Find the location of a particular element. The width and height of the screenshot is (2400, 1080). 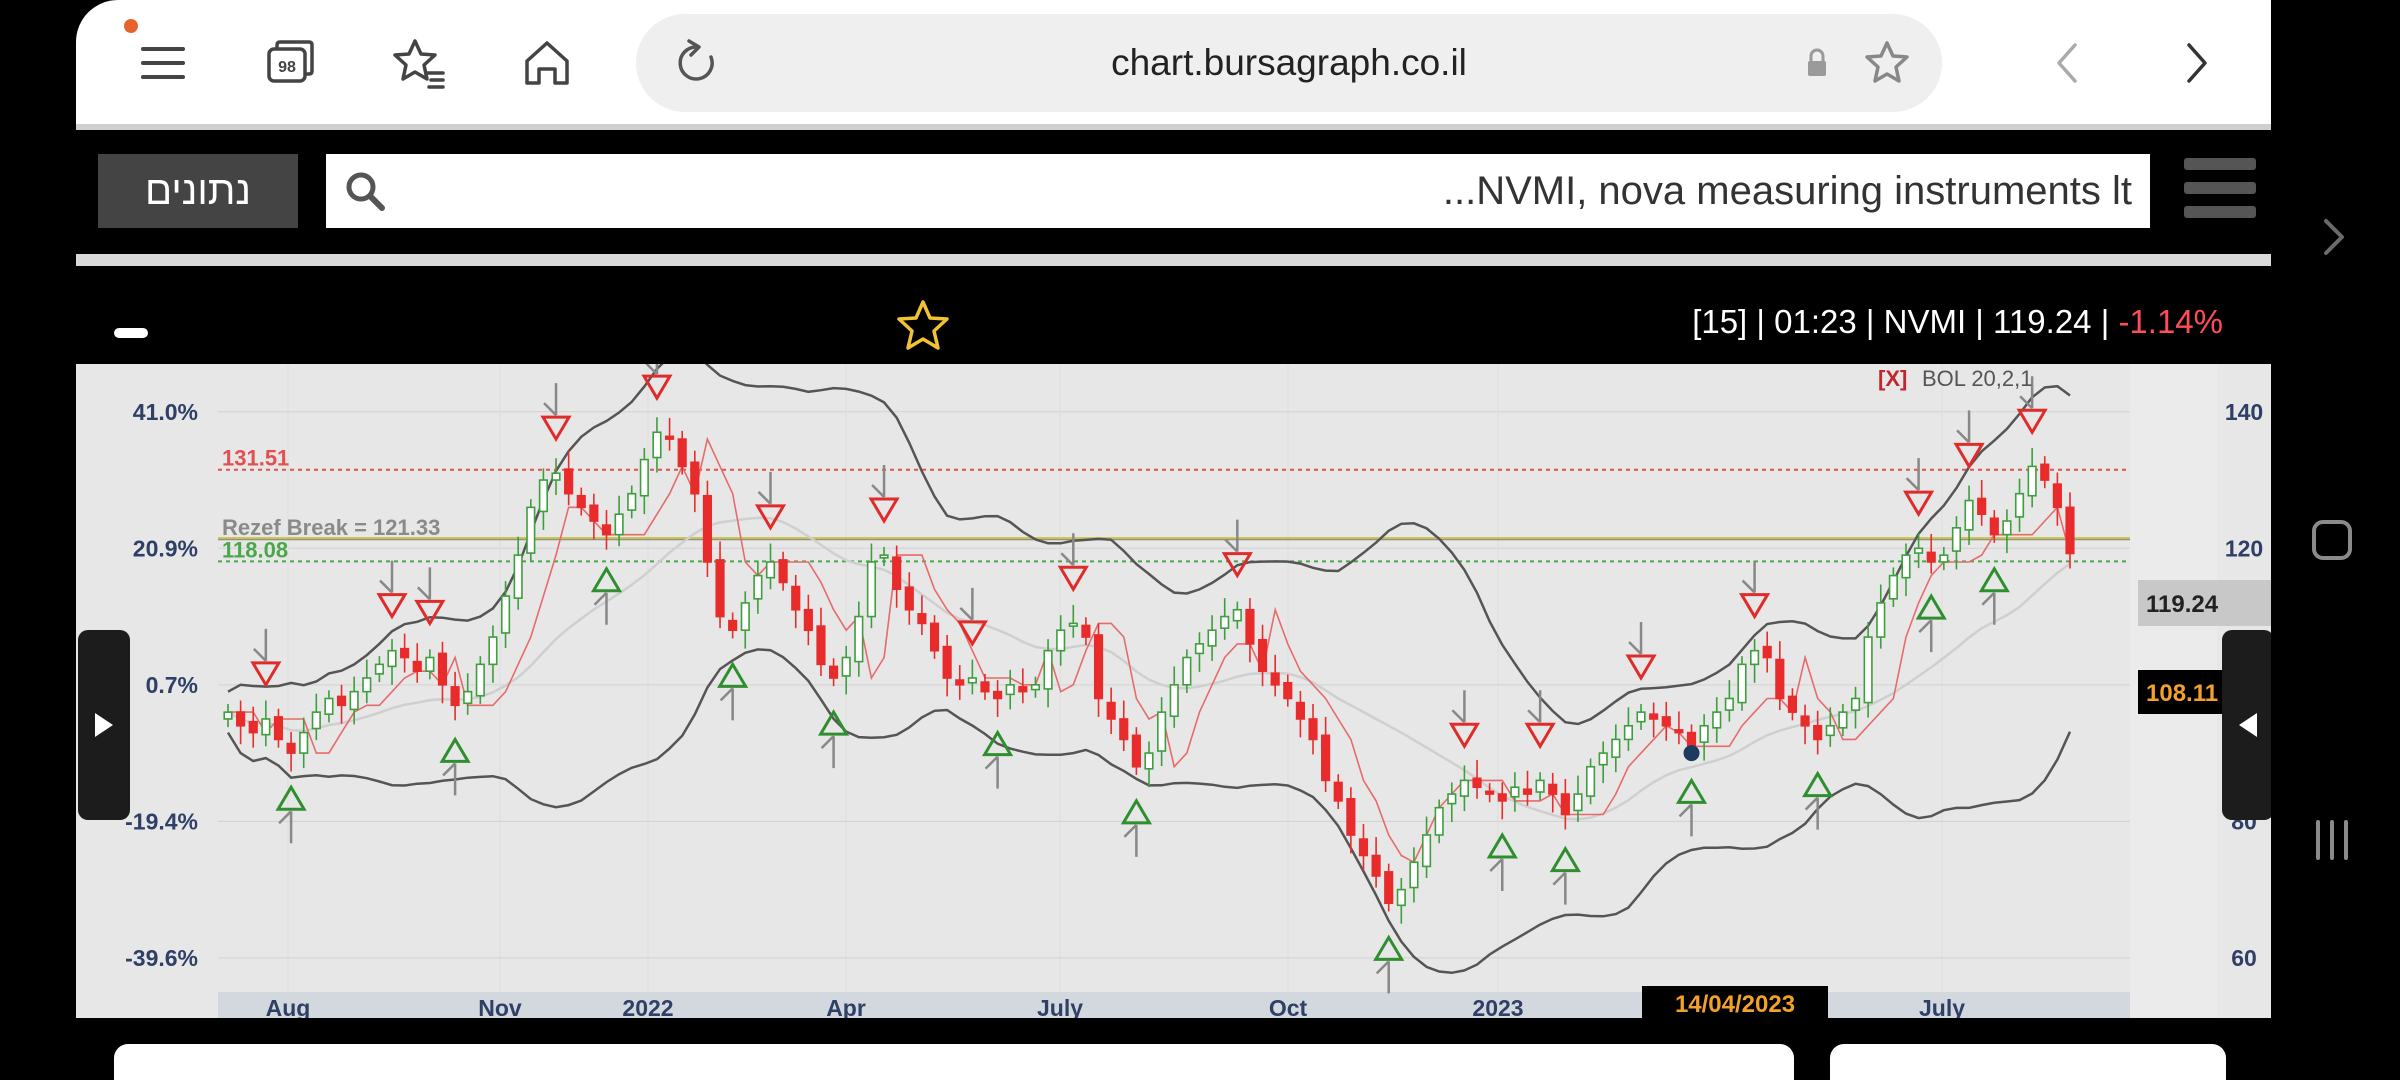

back-arrow-icon is located at coordinates (2069, 63).